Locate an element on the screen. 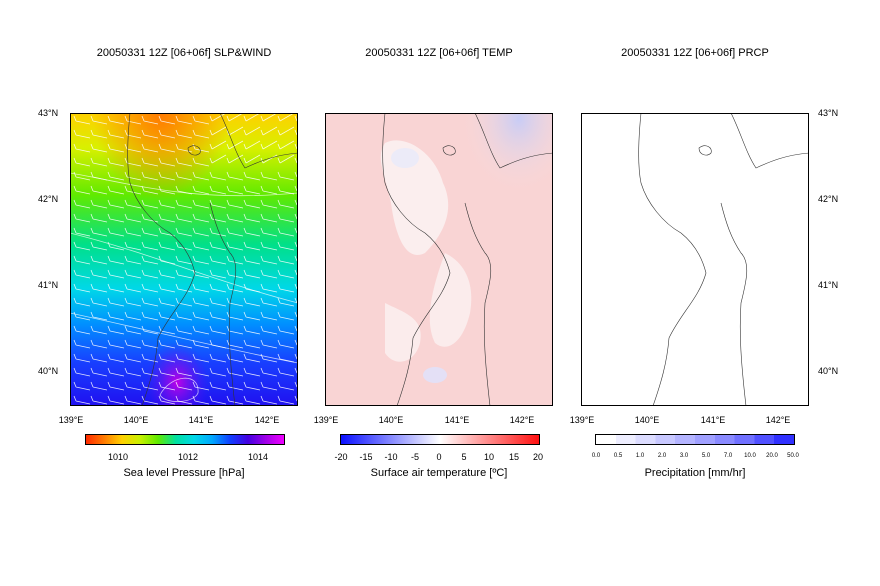 The image size is (880, 586). colorbar-tick: -5 is located at coordinates (415, 457).